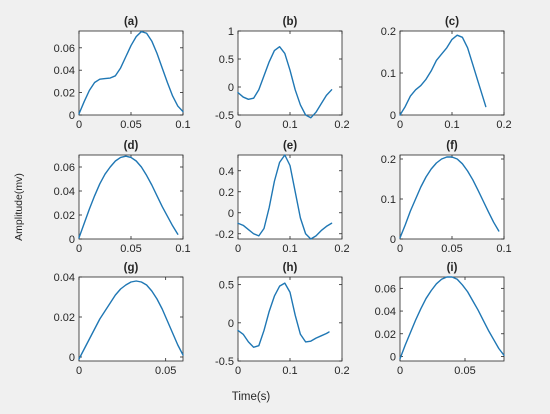  I want to click on subplot-e: 0 0.1 0.2-0.200.20.4(e), so click(282, 197).